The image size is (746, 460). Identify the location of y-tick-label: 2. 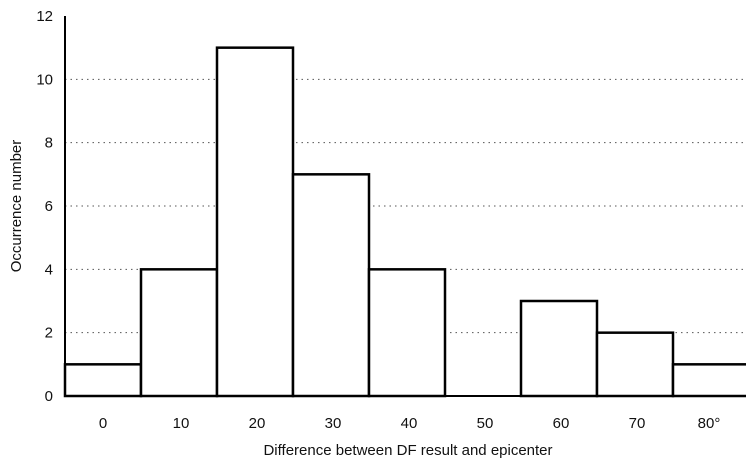
(49, 333).